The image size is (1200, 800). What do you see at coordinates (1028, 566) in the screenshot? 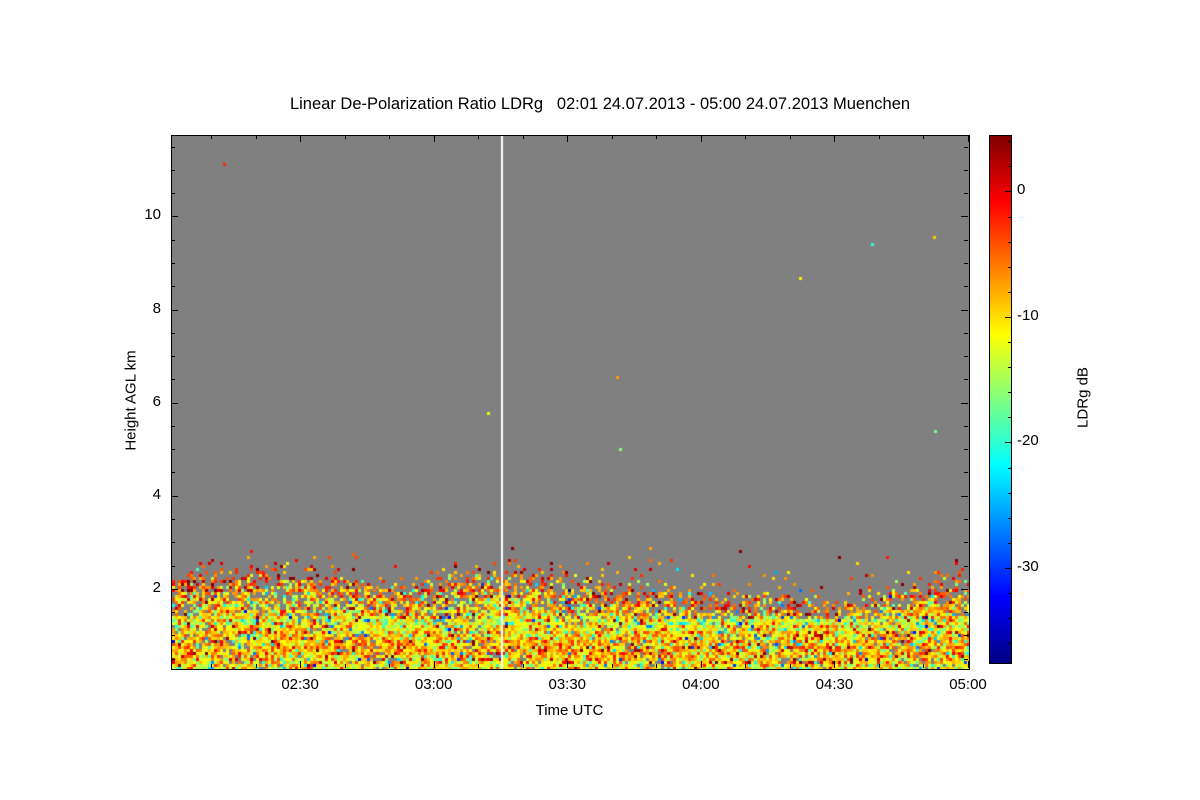
I see `colorbar-tick-label: -30` at bounding box center [1028, 566].